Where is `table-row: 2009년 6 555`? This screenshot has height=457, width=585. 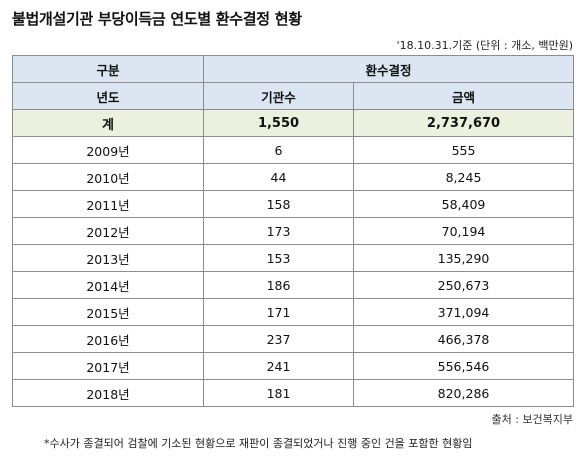 table-row: 2009년 6 555 is located at coordinates (293, 150).